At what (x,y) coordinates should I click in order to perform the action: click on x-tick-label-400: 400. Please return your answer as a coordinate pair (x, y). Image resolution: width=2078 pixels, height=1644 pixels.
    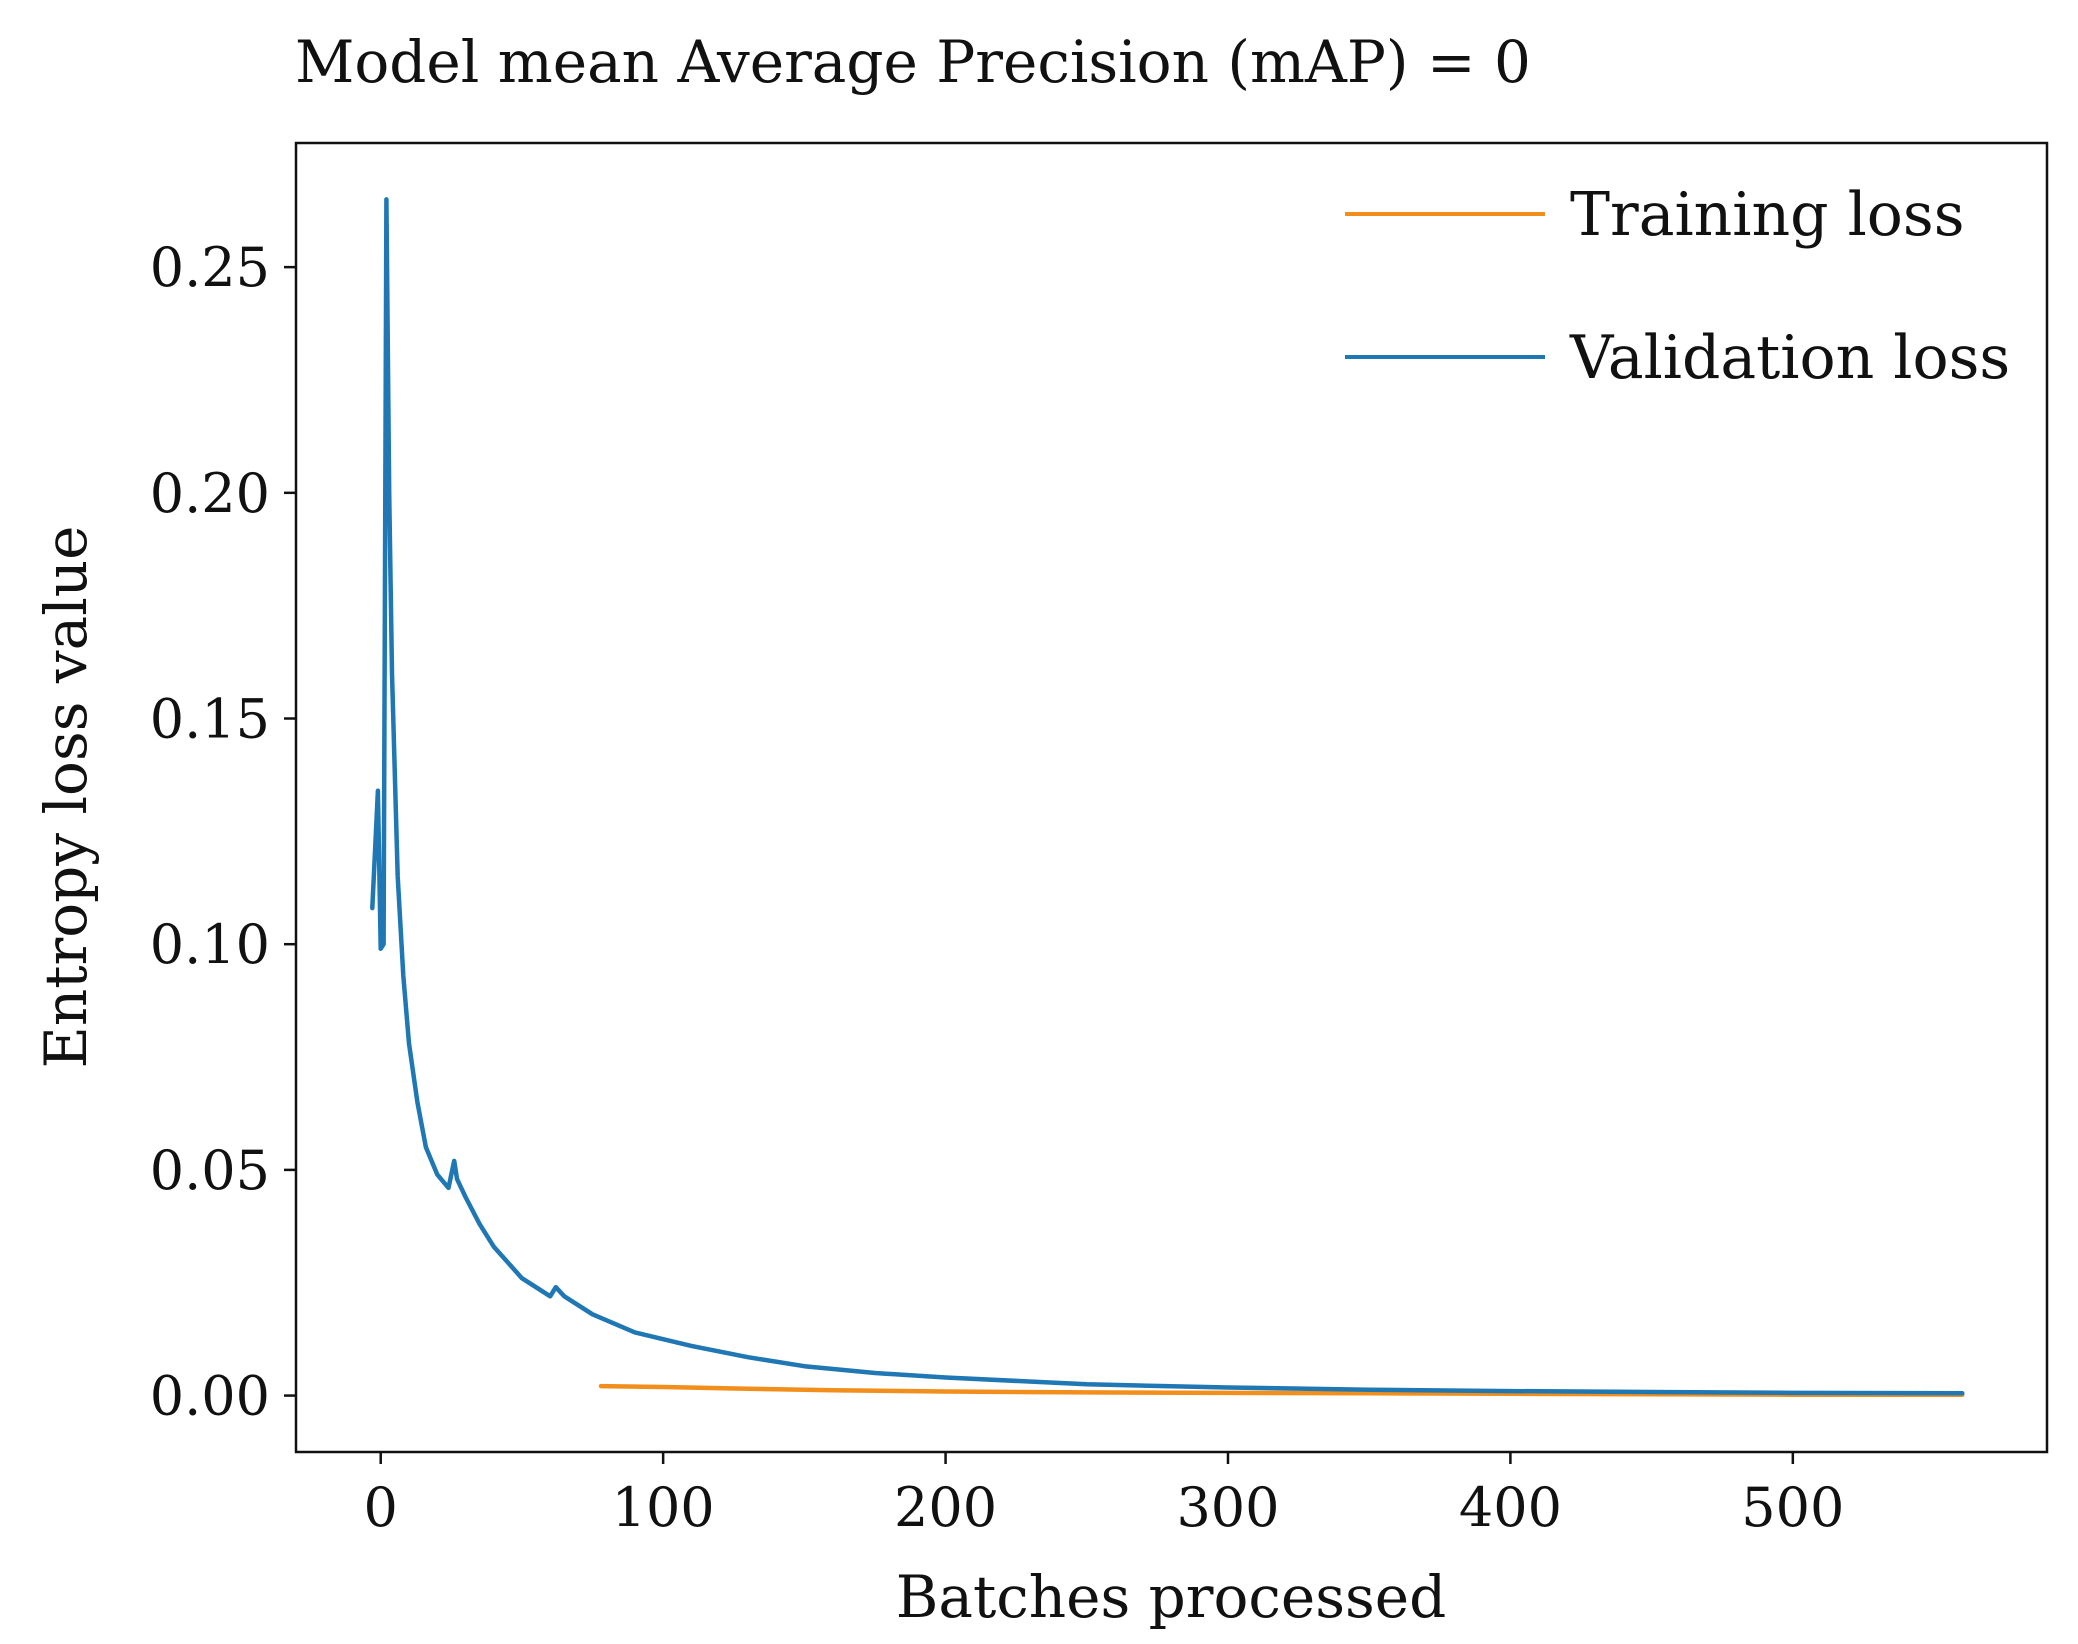
    Looking at the image, I should click on (1510, 1507).